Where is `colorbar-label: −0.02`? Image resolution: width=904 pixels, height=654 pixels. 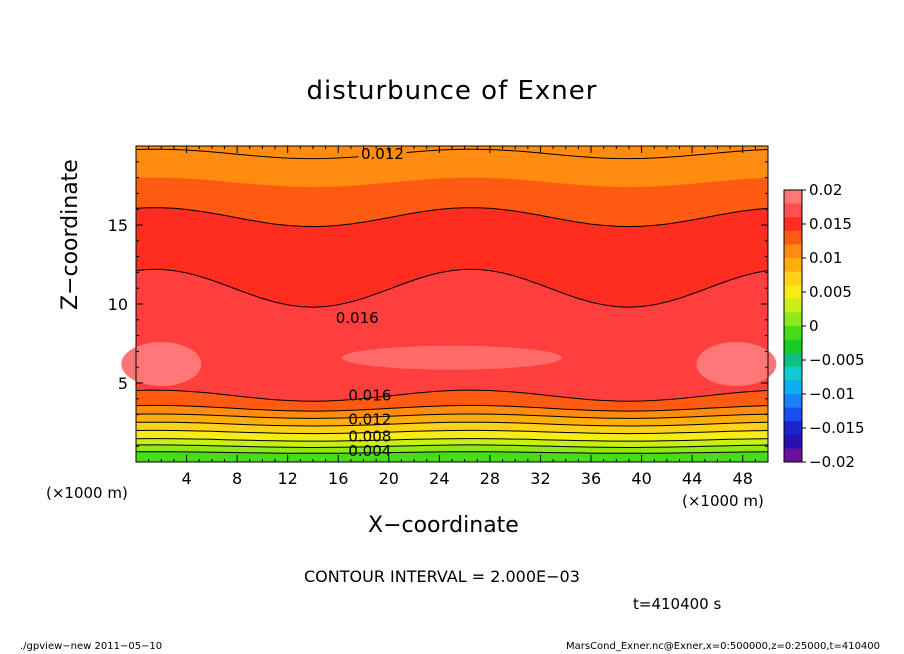 colorbar-label: −0.02 is located at coordinates (832, 462).